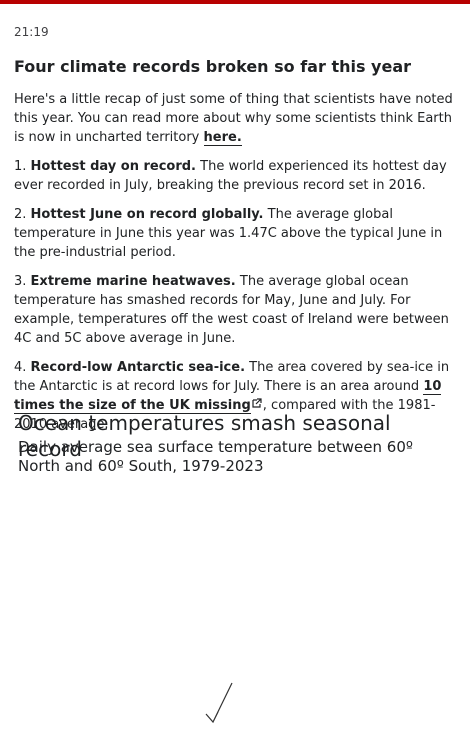  Describe the element at coordinates (133, 281) in the screenshot. I see `item-title: Extreme marine heatwaves.` at that location.